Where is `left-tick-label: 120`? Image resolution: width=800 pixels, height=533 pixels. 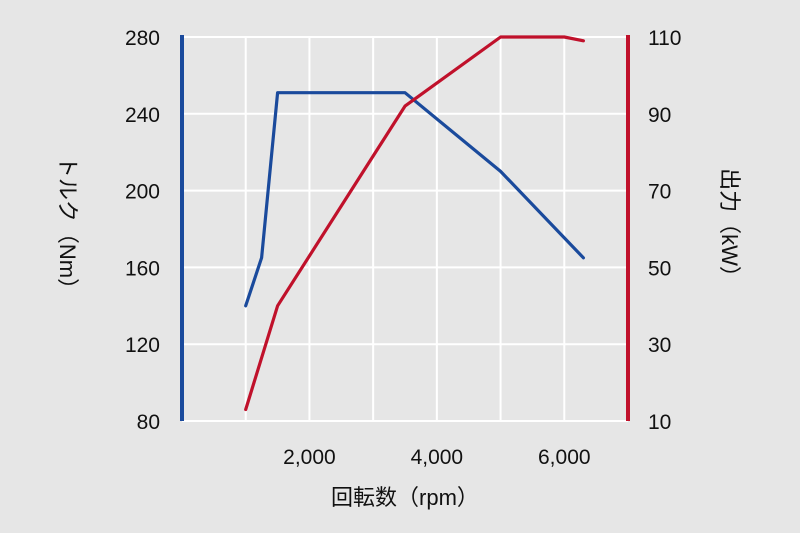 left-tick-label: 120 is located at coordinates (142, 345).